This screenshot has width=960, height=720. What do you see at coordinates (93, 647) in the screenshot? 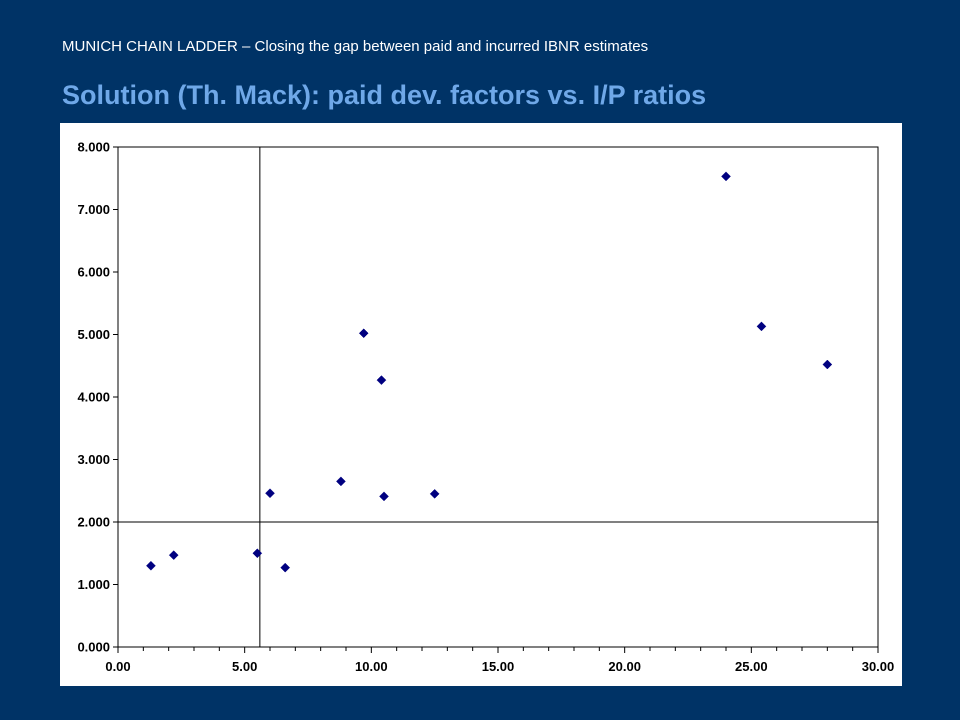
I see `y-tick-label: 0.000` at bounding box center [93, 647].